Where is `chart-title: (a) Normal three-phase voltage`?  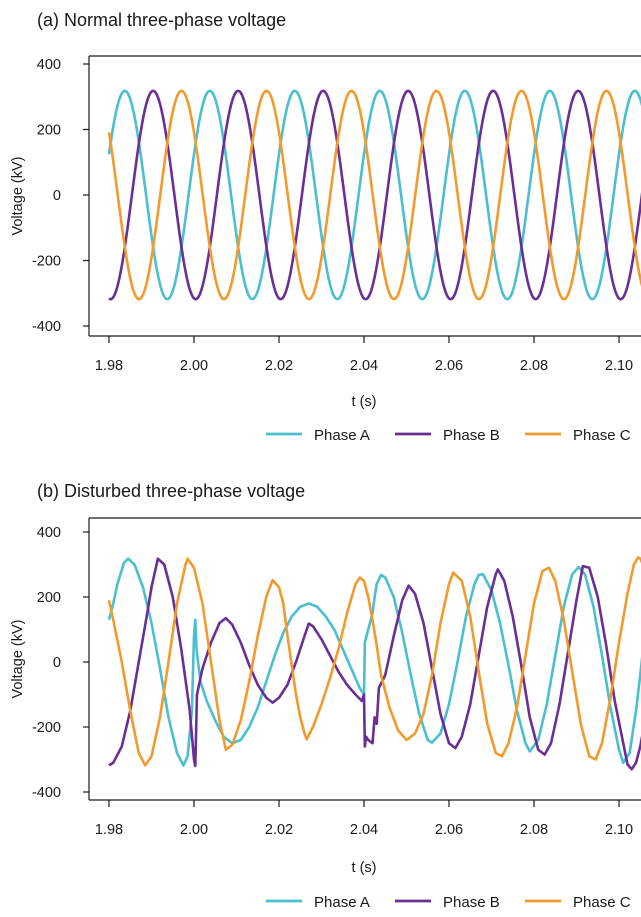
chart-title: (a) Normal three-phase voltage is located at coordinates (161, 20).